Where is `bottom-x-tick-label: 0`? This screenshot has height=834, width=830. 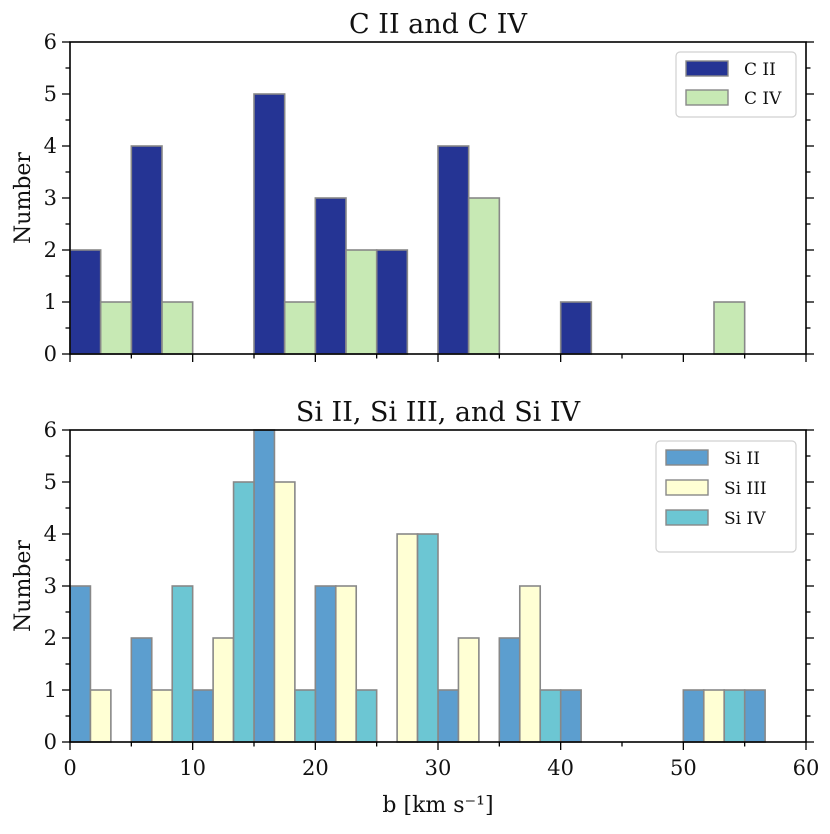 bottom-x-tick-label: 0 is located at coordinates (69, 768).